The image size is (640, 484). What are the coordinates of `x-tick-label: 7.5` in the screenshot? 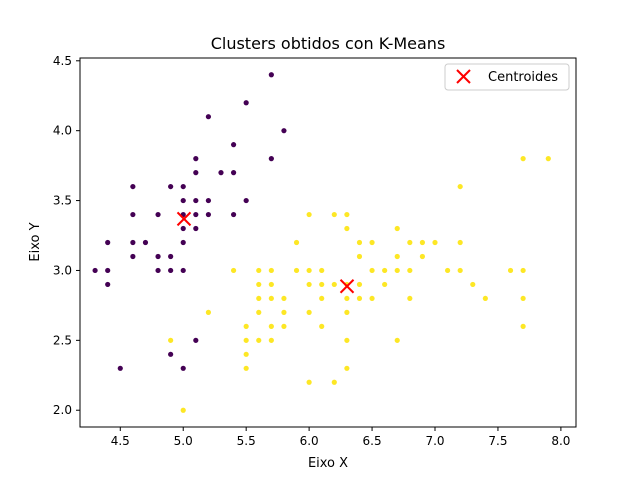 It's located at (497, 441).